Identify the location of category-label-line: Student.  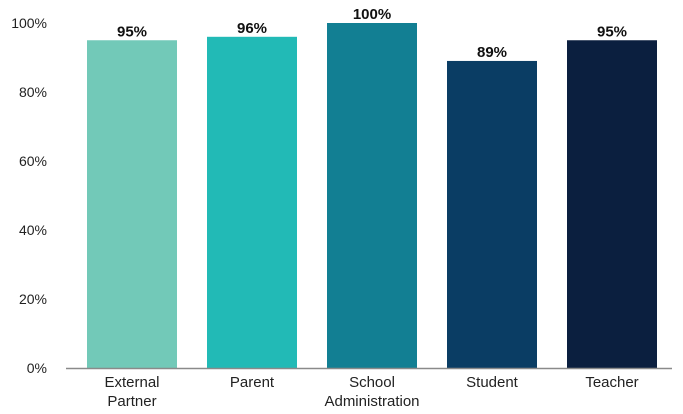
(492, 382).